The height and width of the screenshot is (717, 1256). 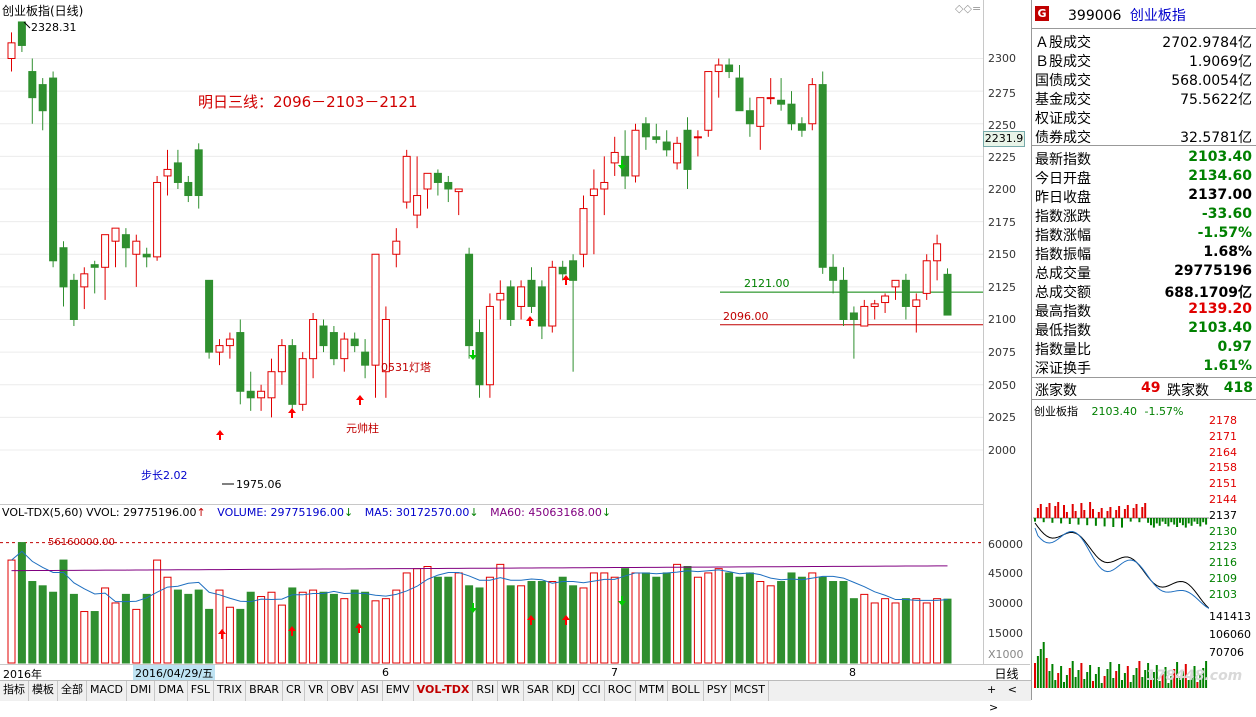 I want to click on quote-row: 国债成交 568.0054亿, so click(x=1143, y=79).